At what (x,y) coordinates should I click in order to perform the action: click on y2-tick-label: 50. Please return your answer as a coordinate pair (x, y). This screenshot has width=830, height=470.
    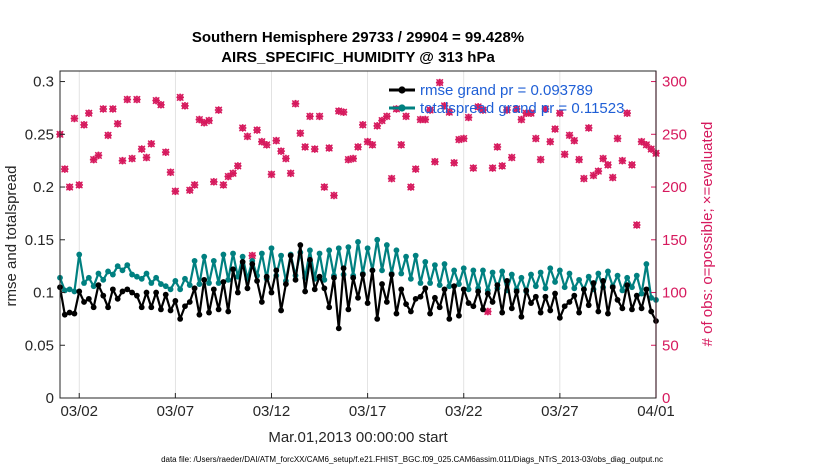
    Looking at the image, I should click on (670, 345).